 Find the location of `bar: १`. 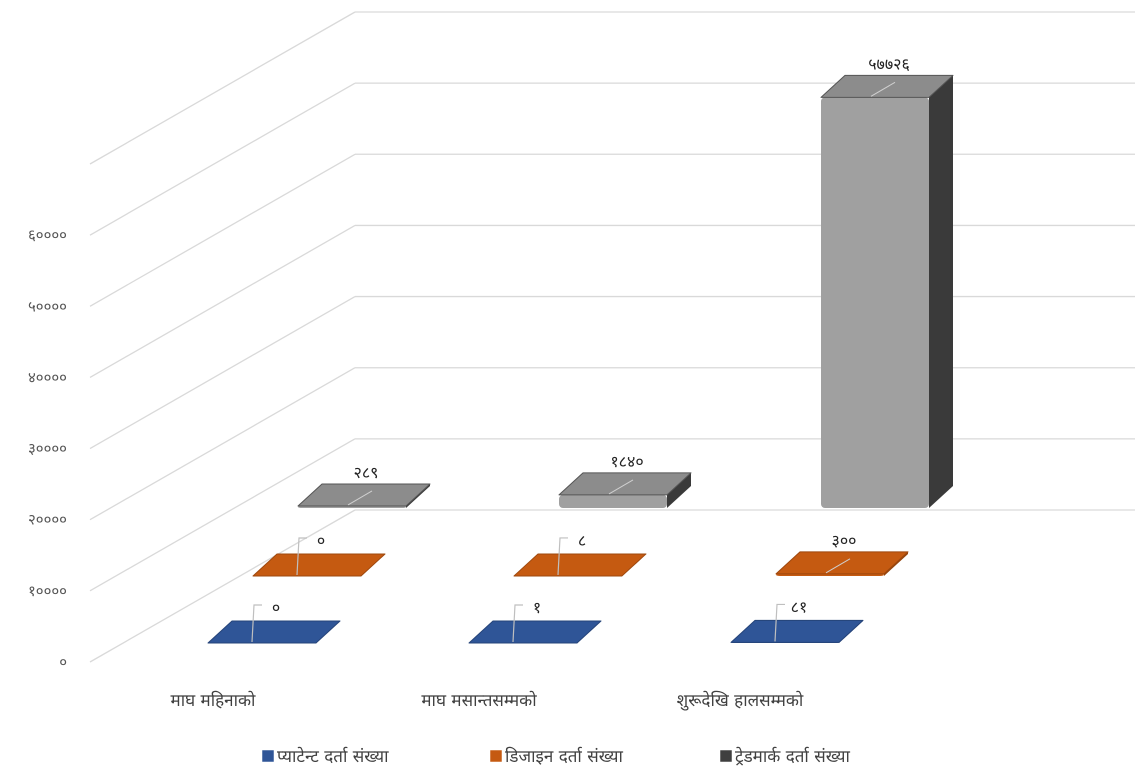

bar: १ is located at coordinates (535, 621).